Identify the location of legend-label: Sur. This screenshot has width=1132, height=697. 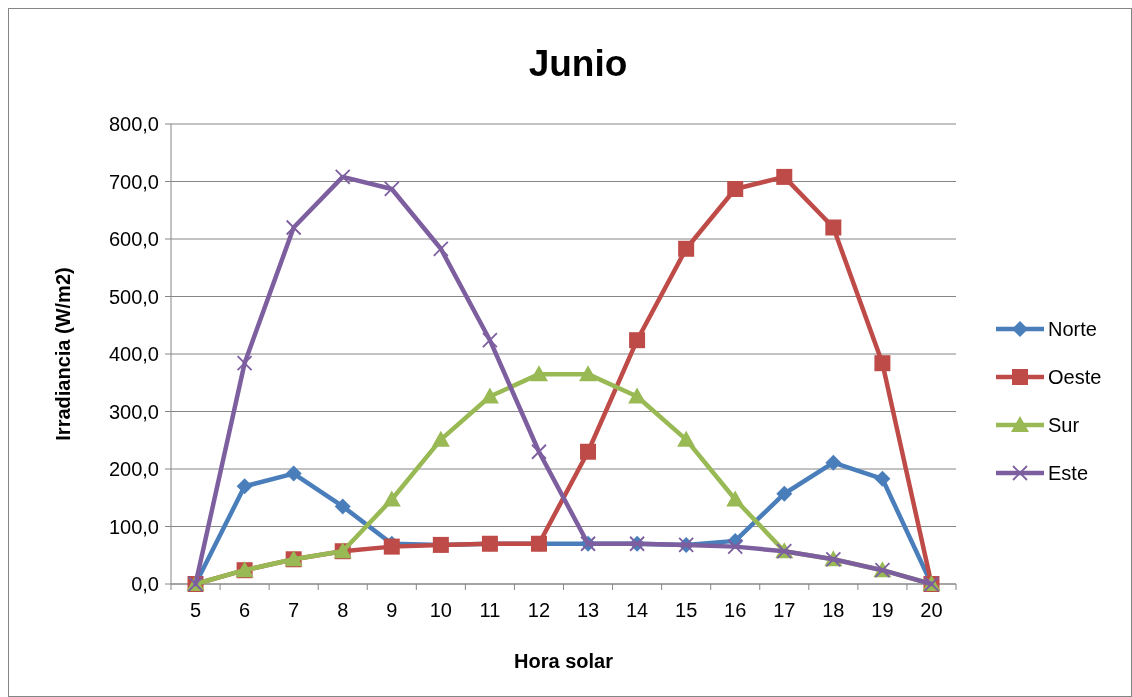
(1064, 425).